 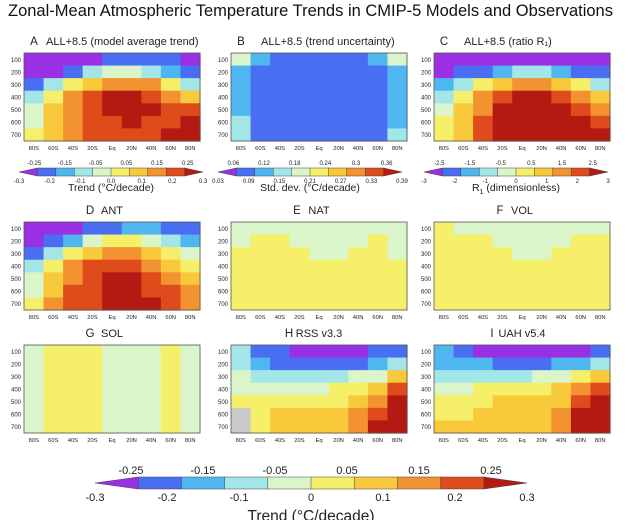 What do you see at coordinates (264, 164) in the screenshot?
I see `colorbar-upper-tick: 0.12` at bounding box center [264, 164].